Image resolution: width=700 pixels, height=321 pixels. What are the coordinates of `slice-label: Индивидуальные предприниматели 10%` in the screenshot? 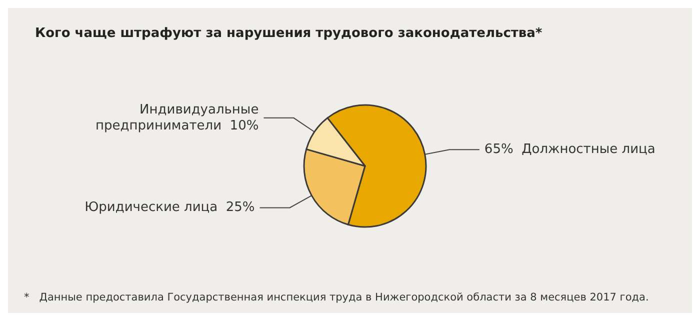 It's located at (177, 118).